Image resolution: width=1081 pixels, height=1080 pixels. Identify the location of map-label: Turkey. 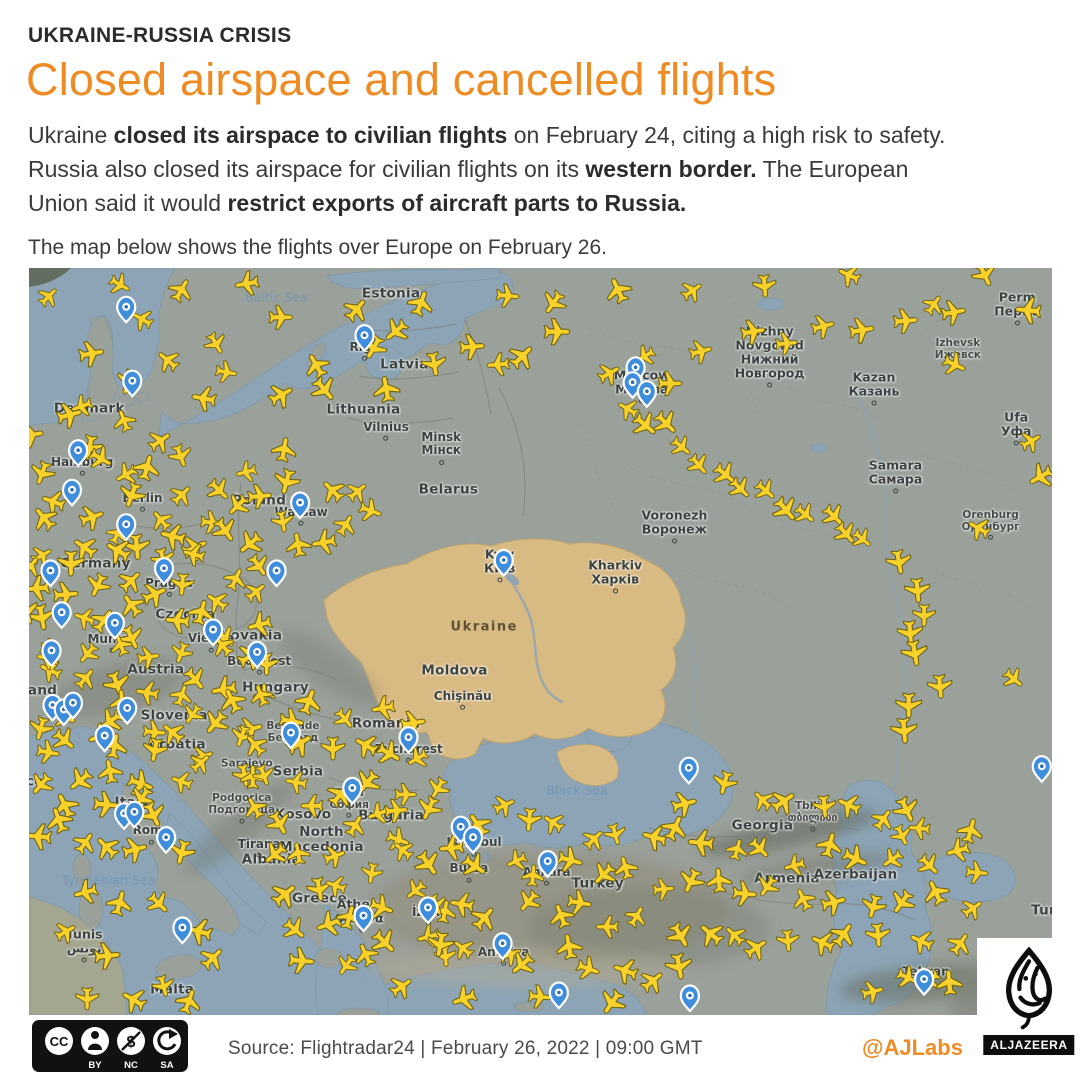
(597, 883).